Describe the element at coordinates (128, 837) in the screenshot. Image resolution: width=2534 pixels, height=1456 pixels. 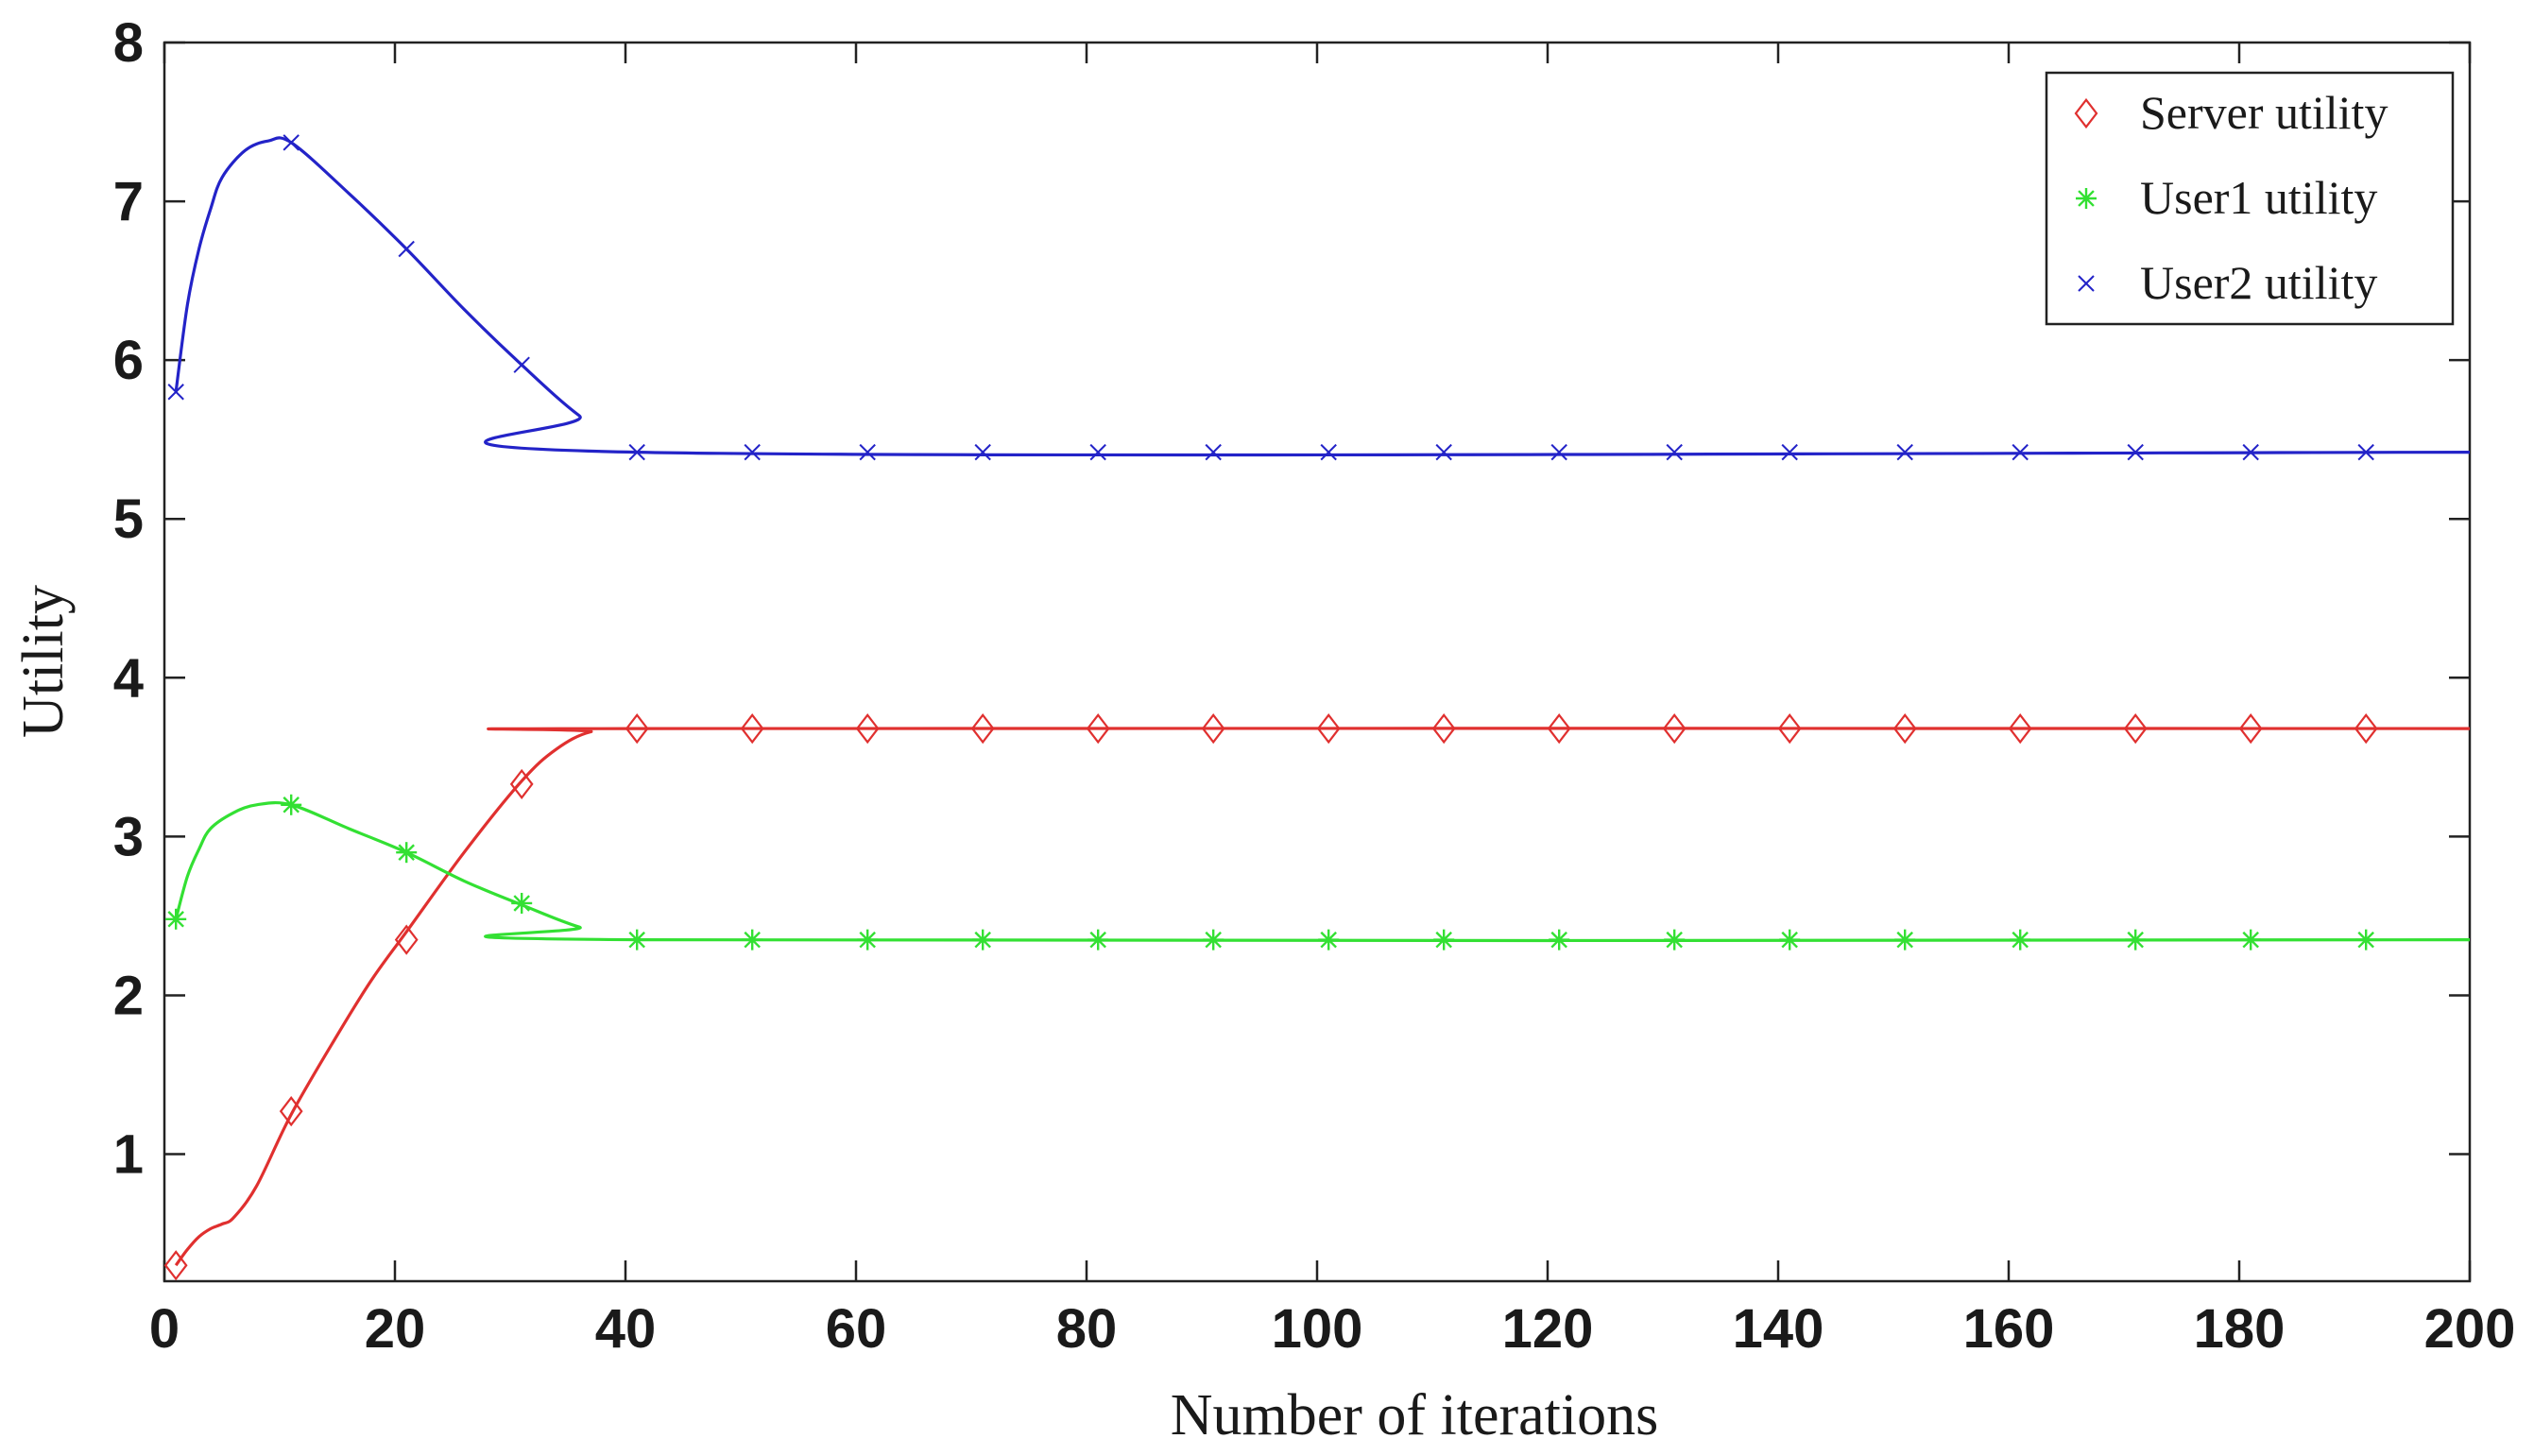
I see `y-tick-label: 3` at that location.